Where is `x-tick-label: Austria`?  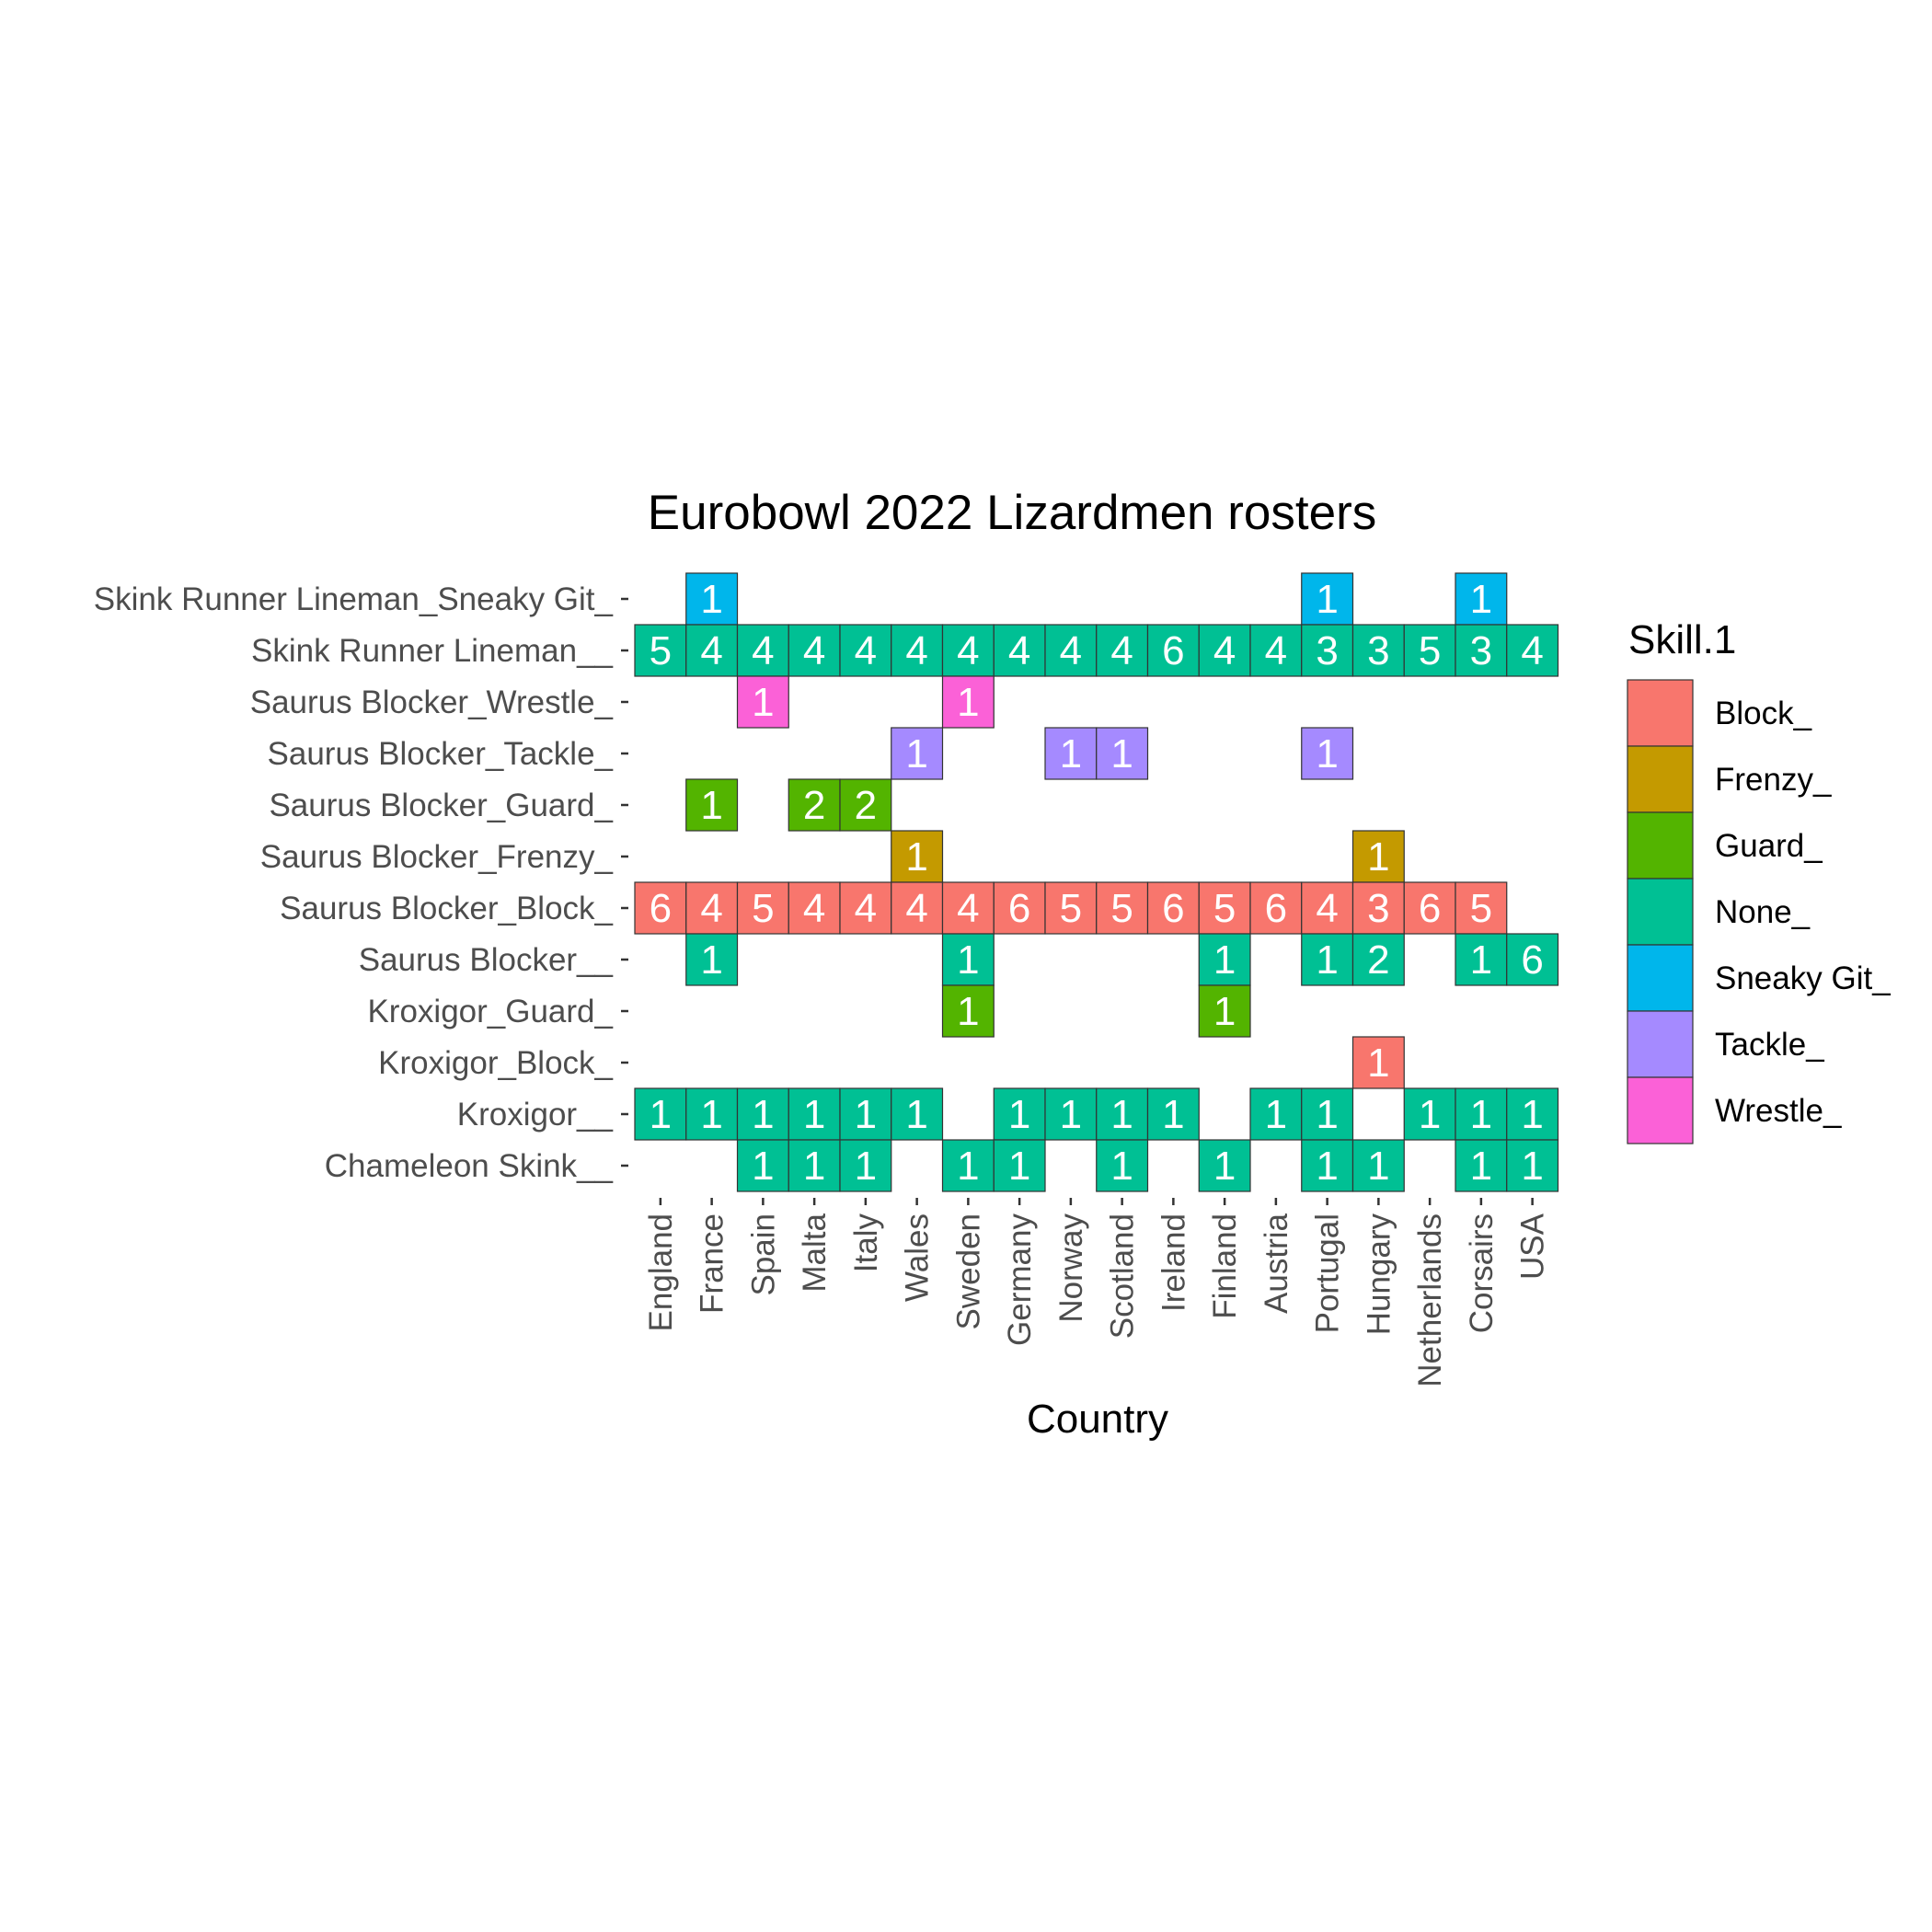 x-tick-label: Austria is located at coordinates (1276, 1263).